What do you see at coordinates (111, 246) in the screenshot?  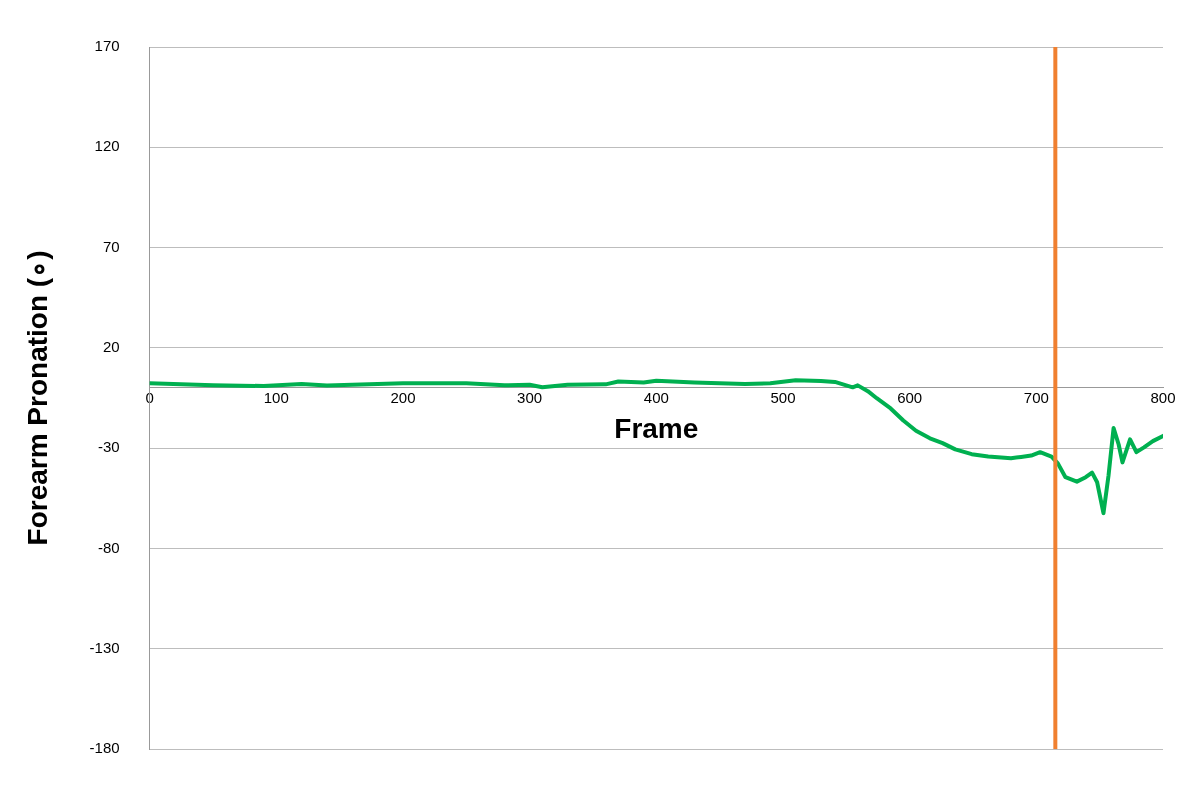 I see `y-tick-label: 70` at bounding box center [111, 246].